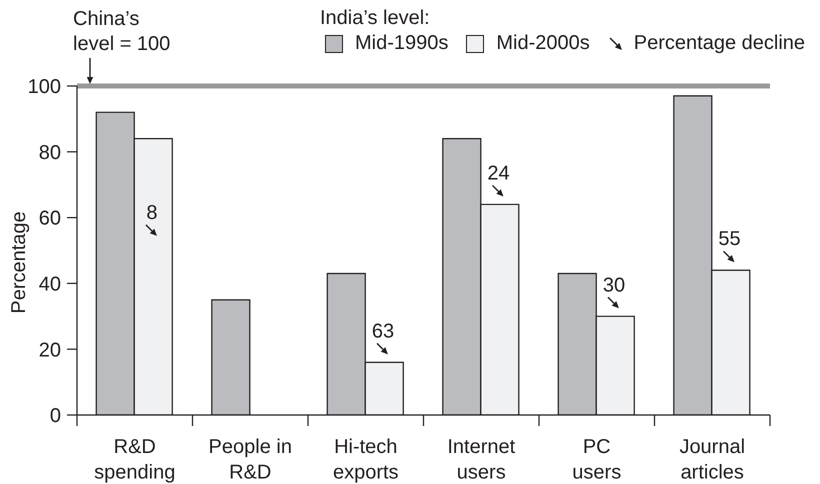 This screenshot has width=820, height=484. I want to click on y-tick-label: 20, so click(49, 350).